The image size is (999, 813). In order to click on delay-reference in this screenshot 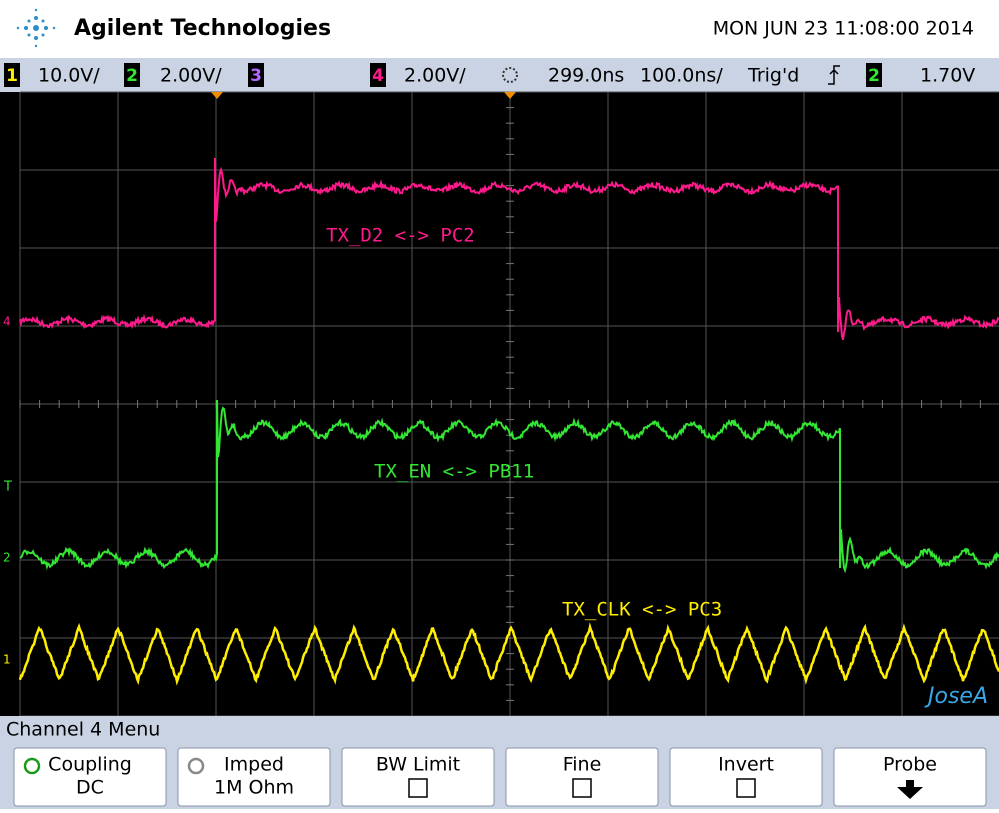, I will do `click(510, 95)`.